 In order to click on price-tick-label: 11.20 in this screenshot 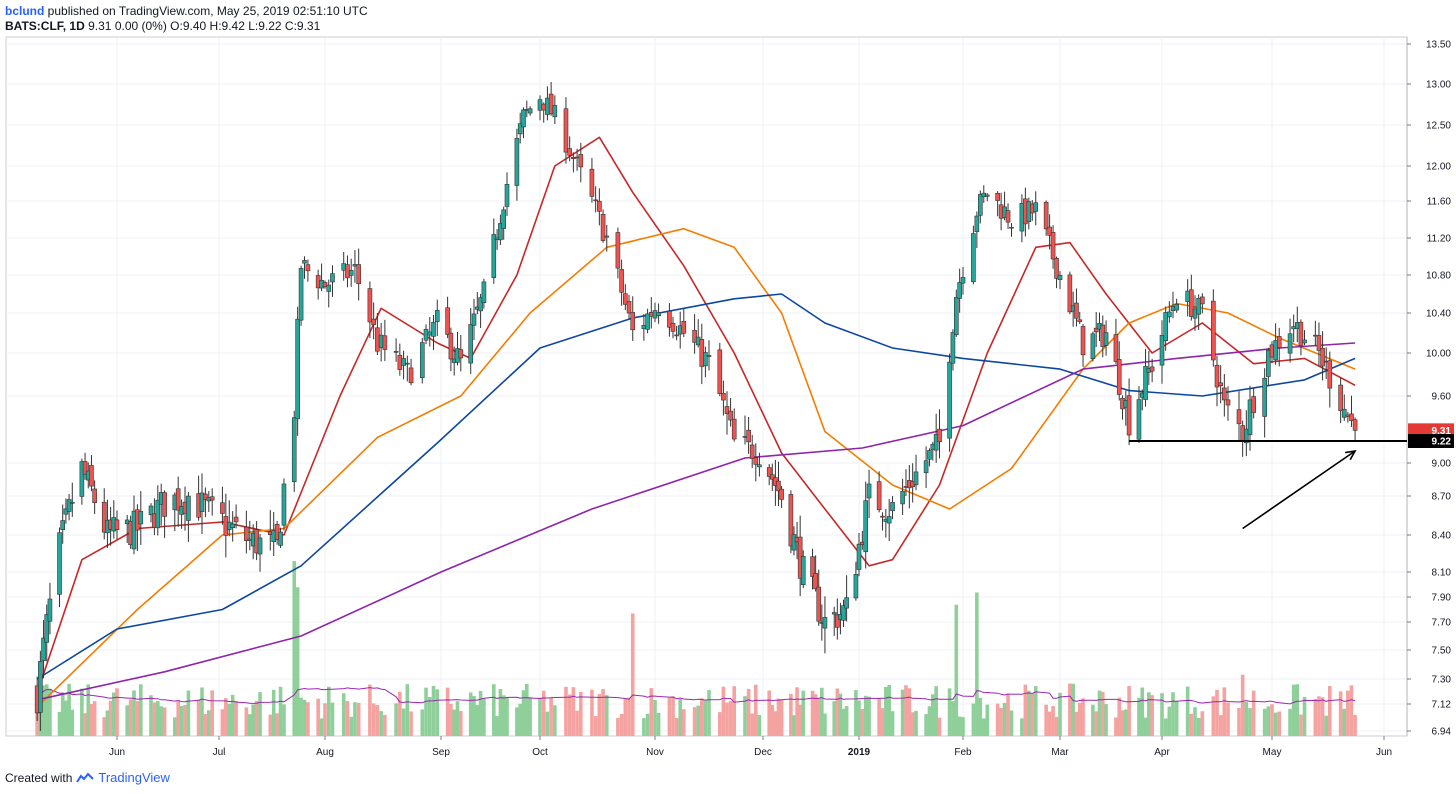, I will do `click(1439, 239)`.